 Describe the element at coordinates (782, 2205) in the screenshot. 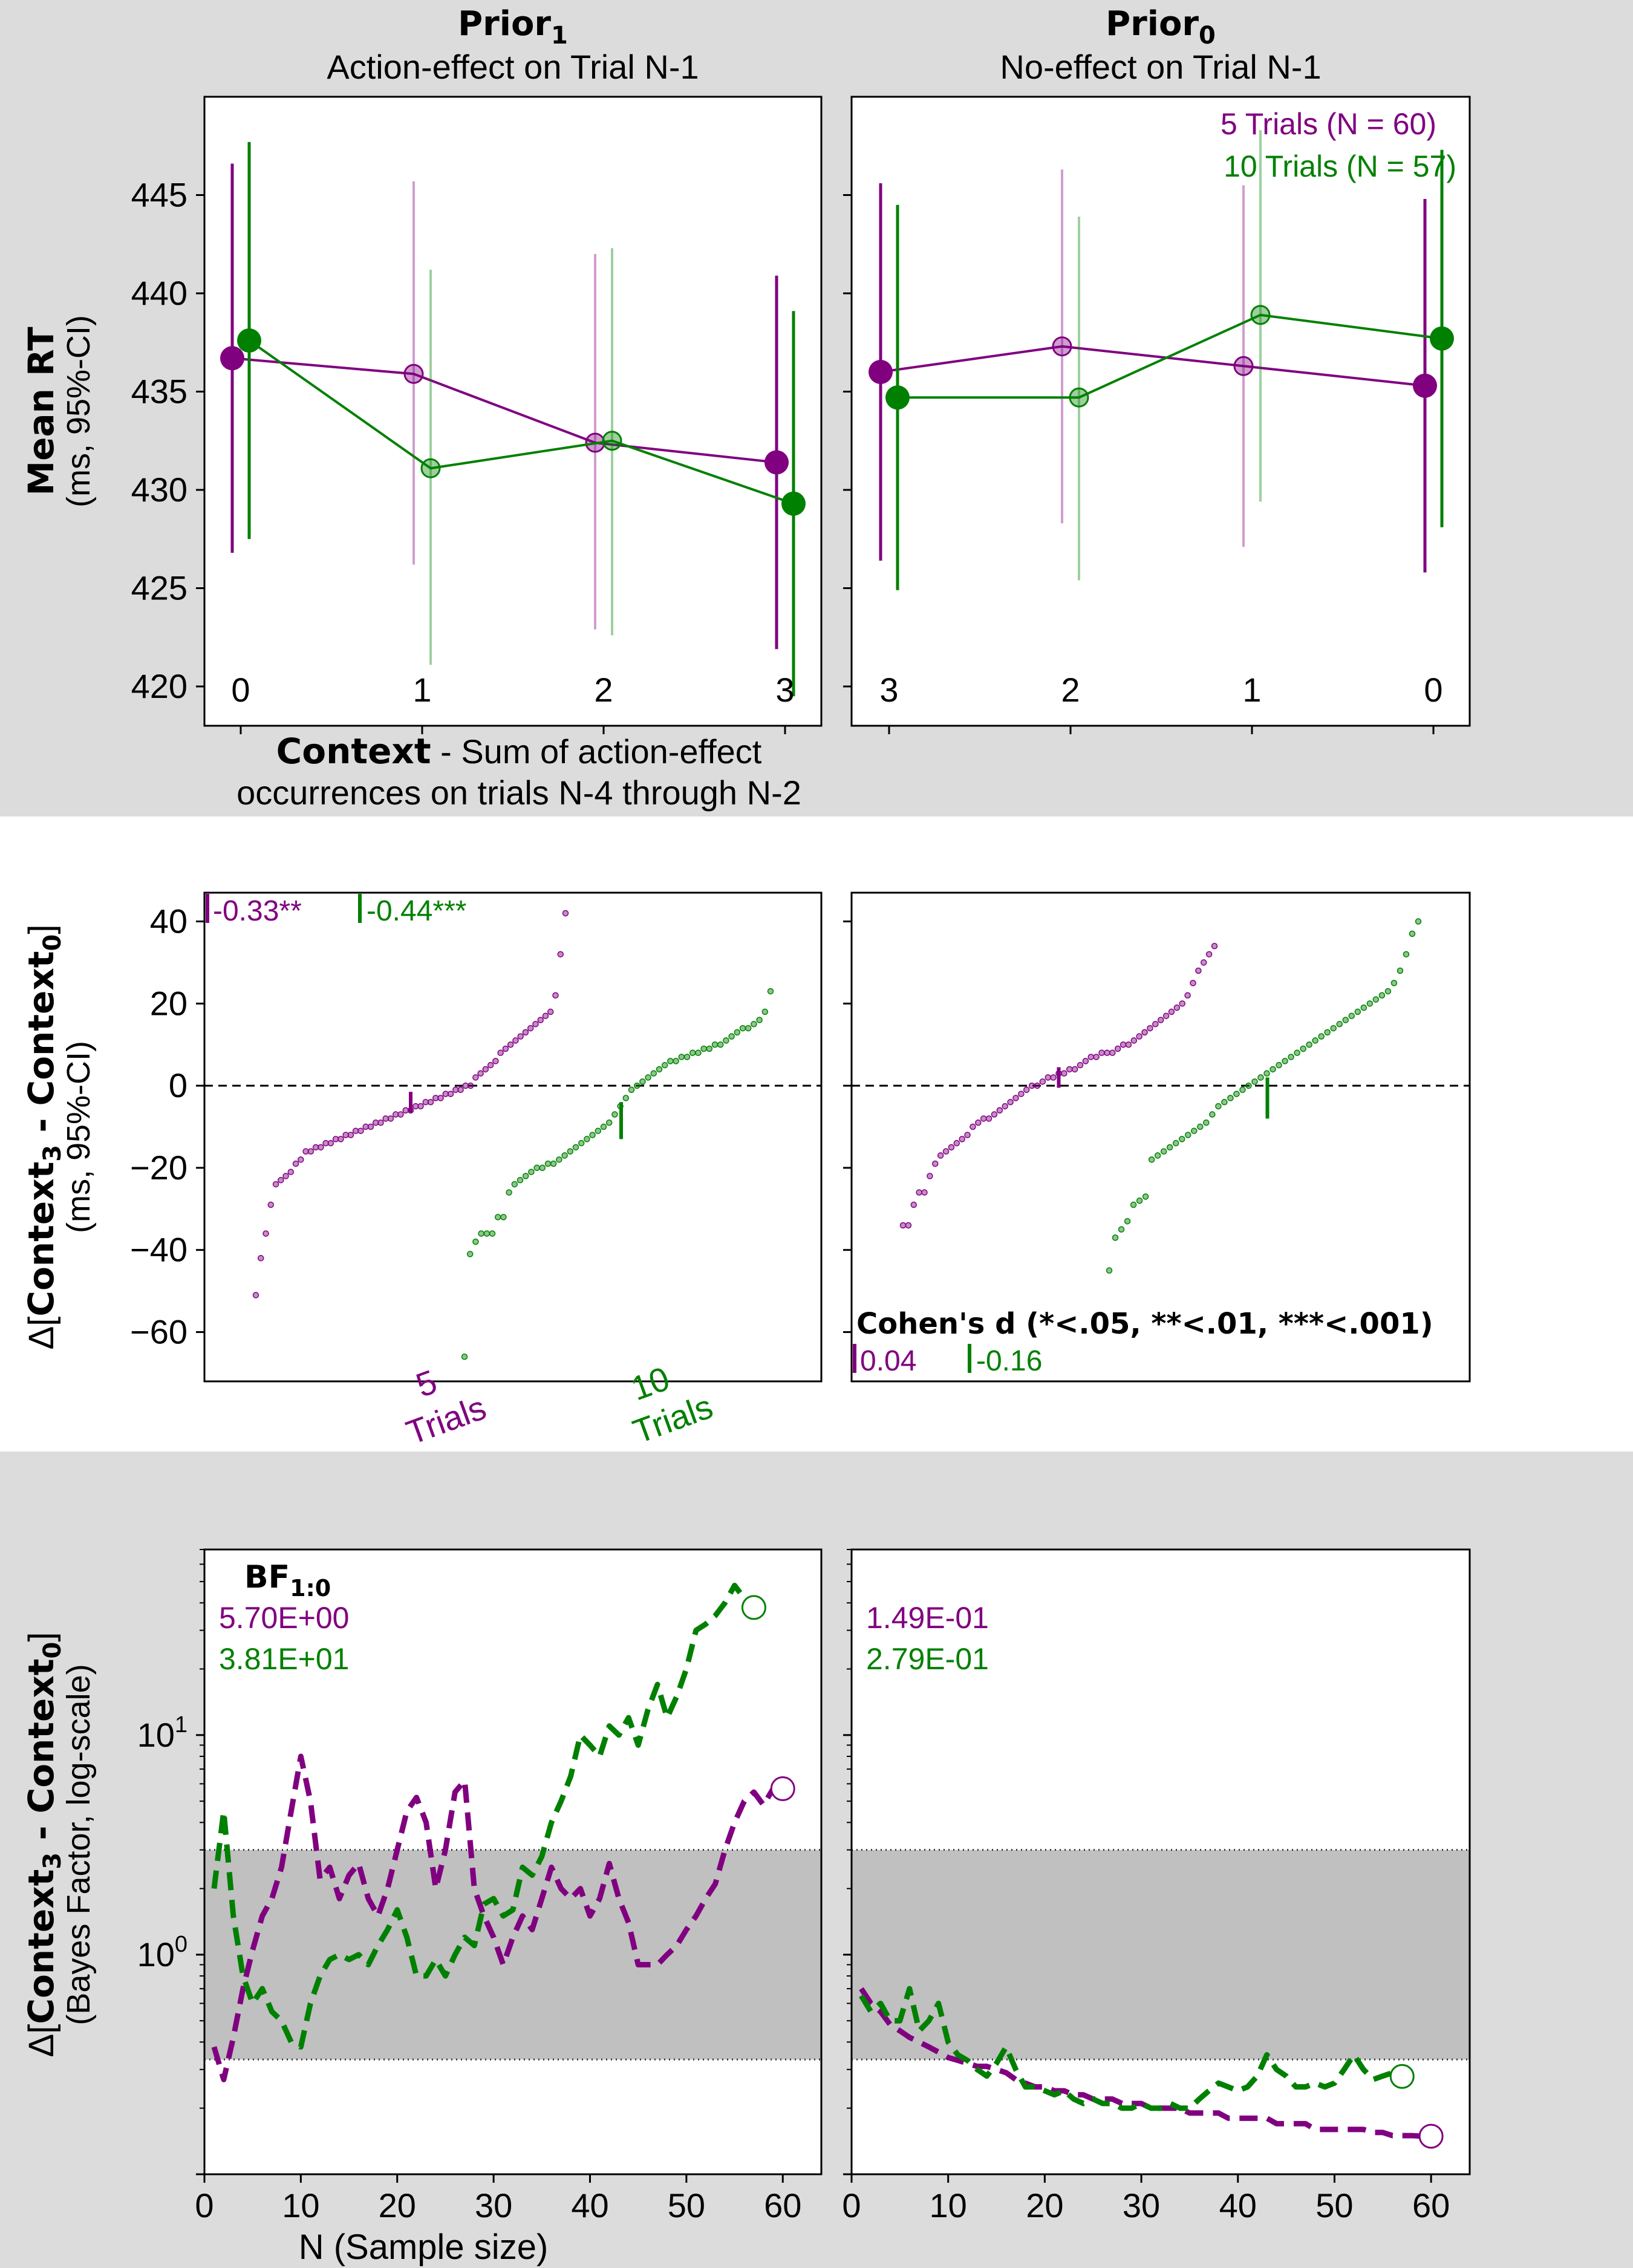

I see `bottom-left-xtick-label: 60` at that location.